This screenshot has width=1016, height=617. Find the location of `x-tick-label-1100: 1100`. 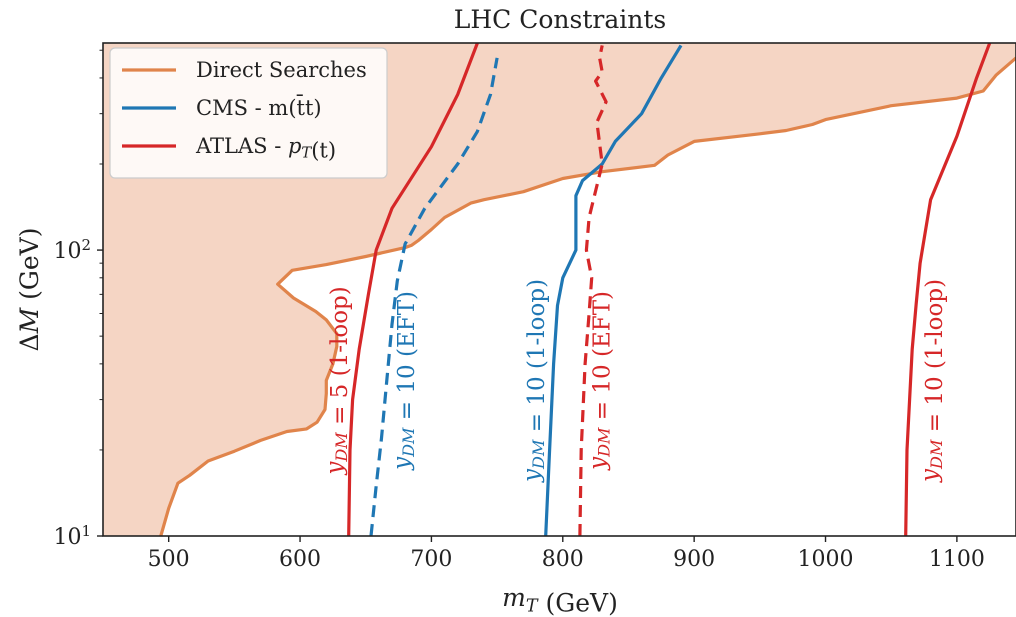

x-tick-label-1100: 1100 is located at coordinates (957, 559).